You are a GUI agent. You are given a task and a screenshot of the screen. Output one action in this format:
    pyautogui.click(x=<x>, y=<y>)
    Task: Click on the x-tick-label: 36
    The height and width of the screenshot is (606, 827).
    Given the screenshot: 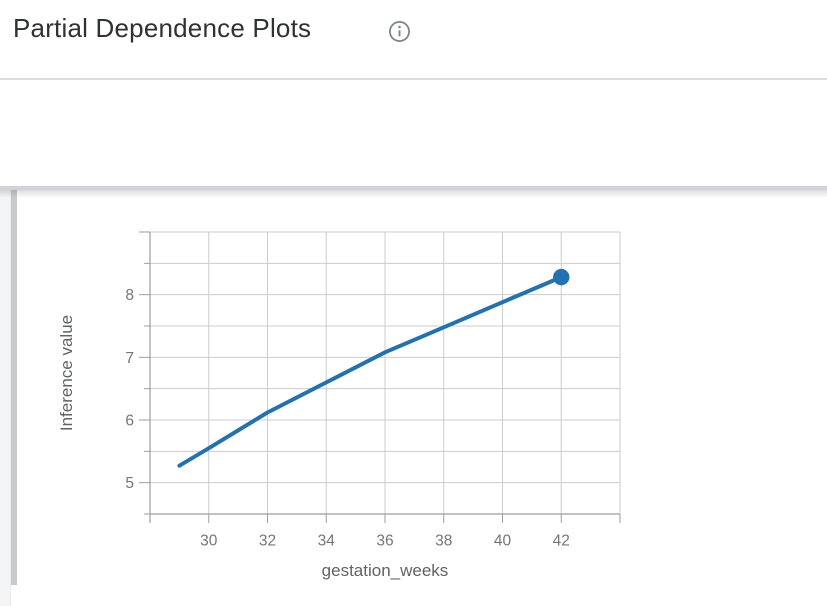 What is the action you would take?
    pyautogui.click(x=384, y=541)
    